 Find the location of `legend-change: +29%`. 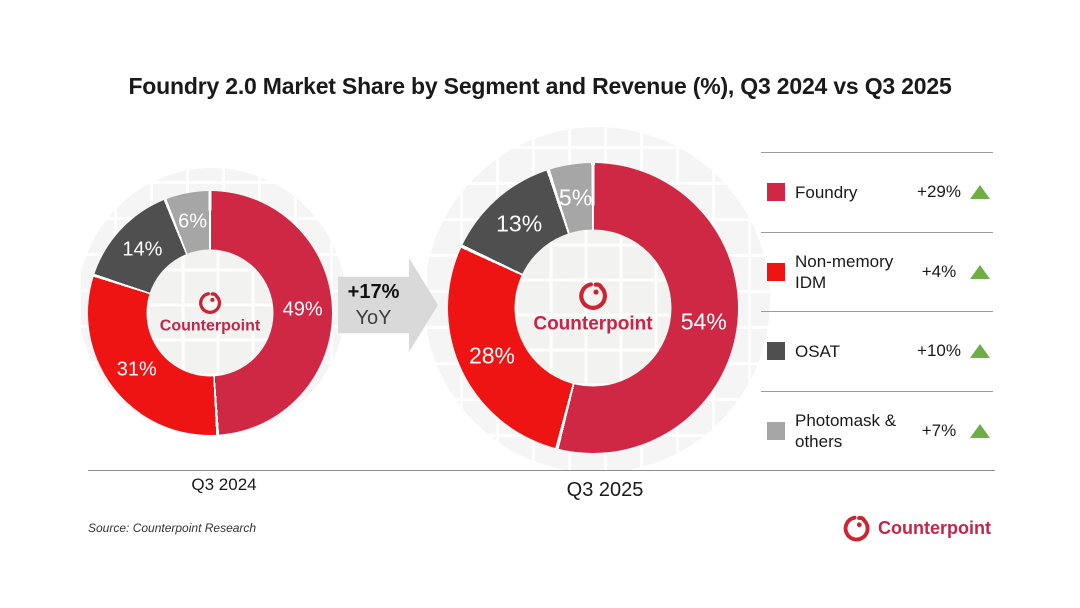

legend-change: +29% is located at coordinates (939, 192).